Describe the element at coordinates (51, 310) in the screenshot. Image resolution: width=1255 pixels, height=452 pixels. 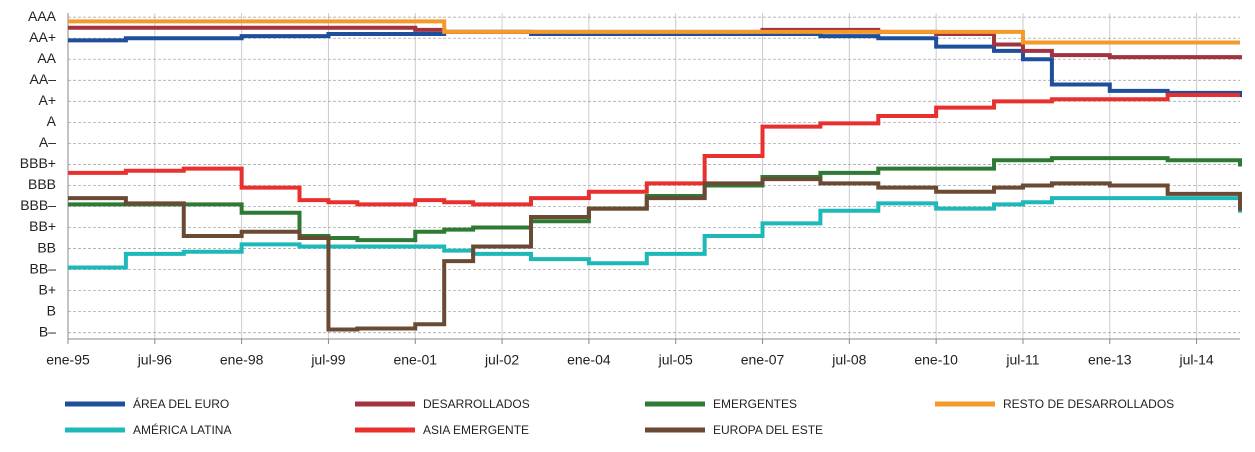
I see `y-tick-label: B` at that location.